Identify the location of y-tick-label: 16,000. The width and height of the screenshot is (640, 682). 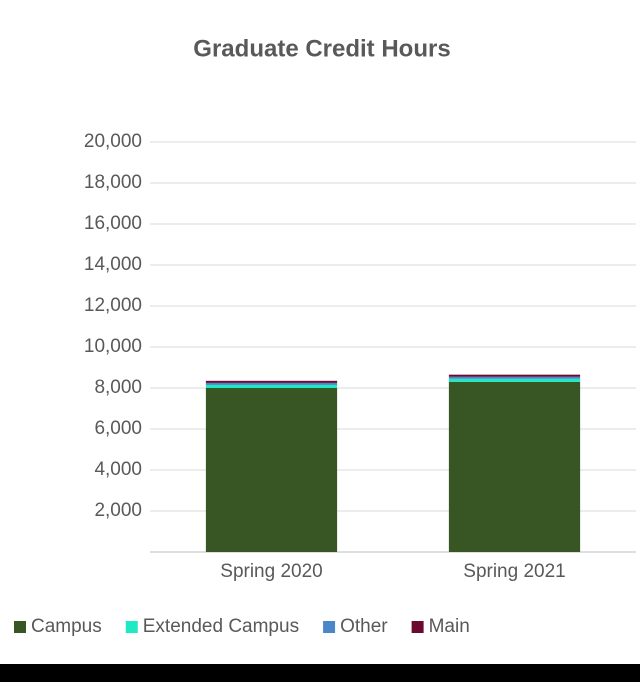
(113, 223).